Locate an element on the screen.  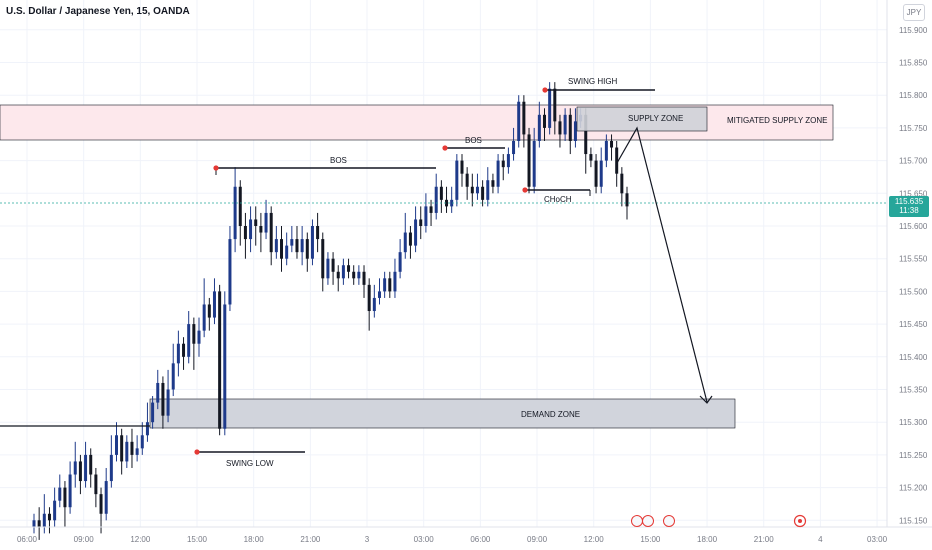
y-tick-label: 115.700 is located at coordinates (913, 161).